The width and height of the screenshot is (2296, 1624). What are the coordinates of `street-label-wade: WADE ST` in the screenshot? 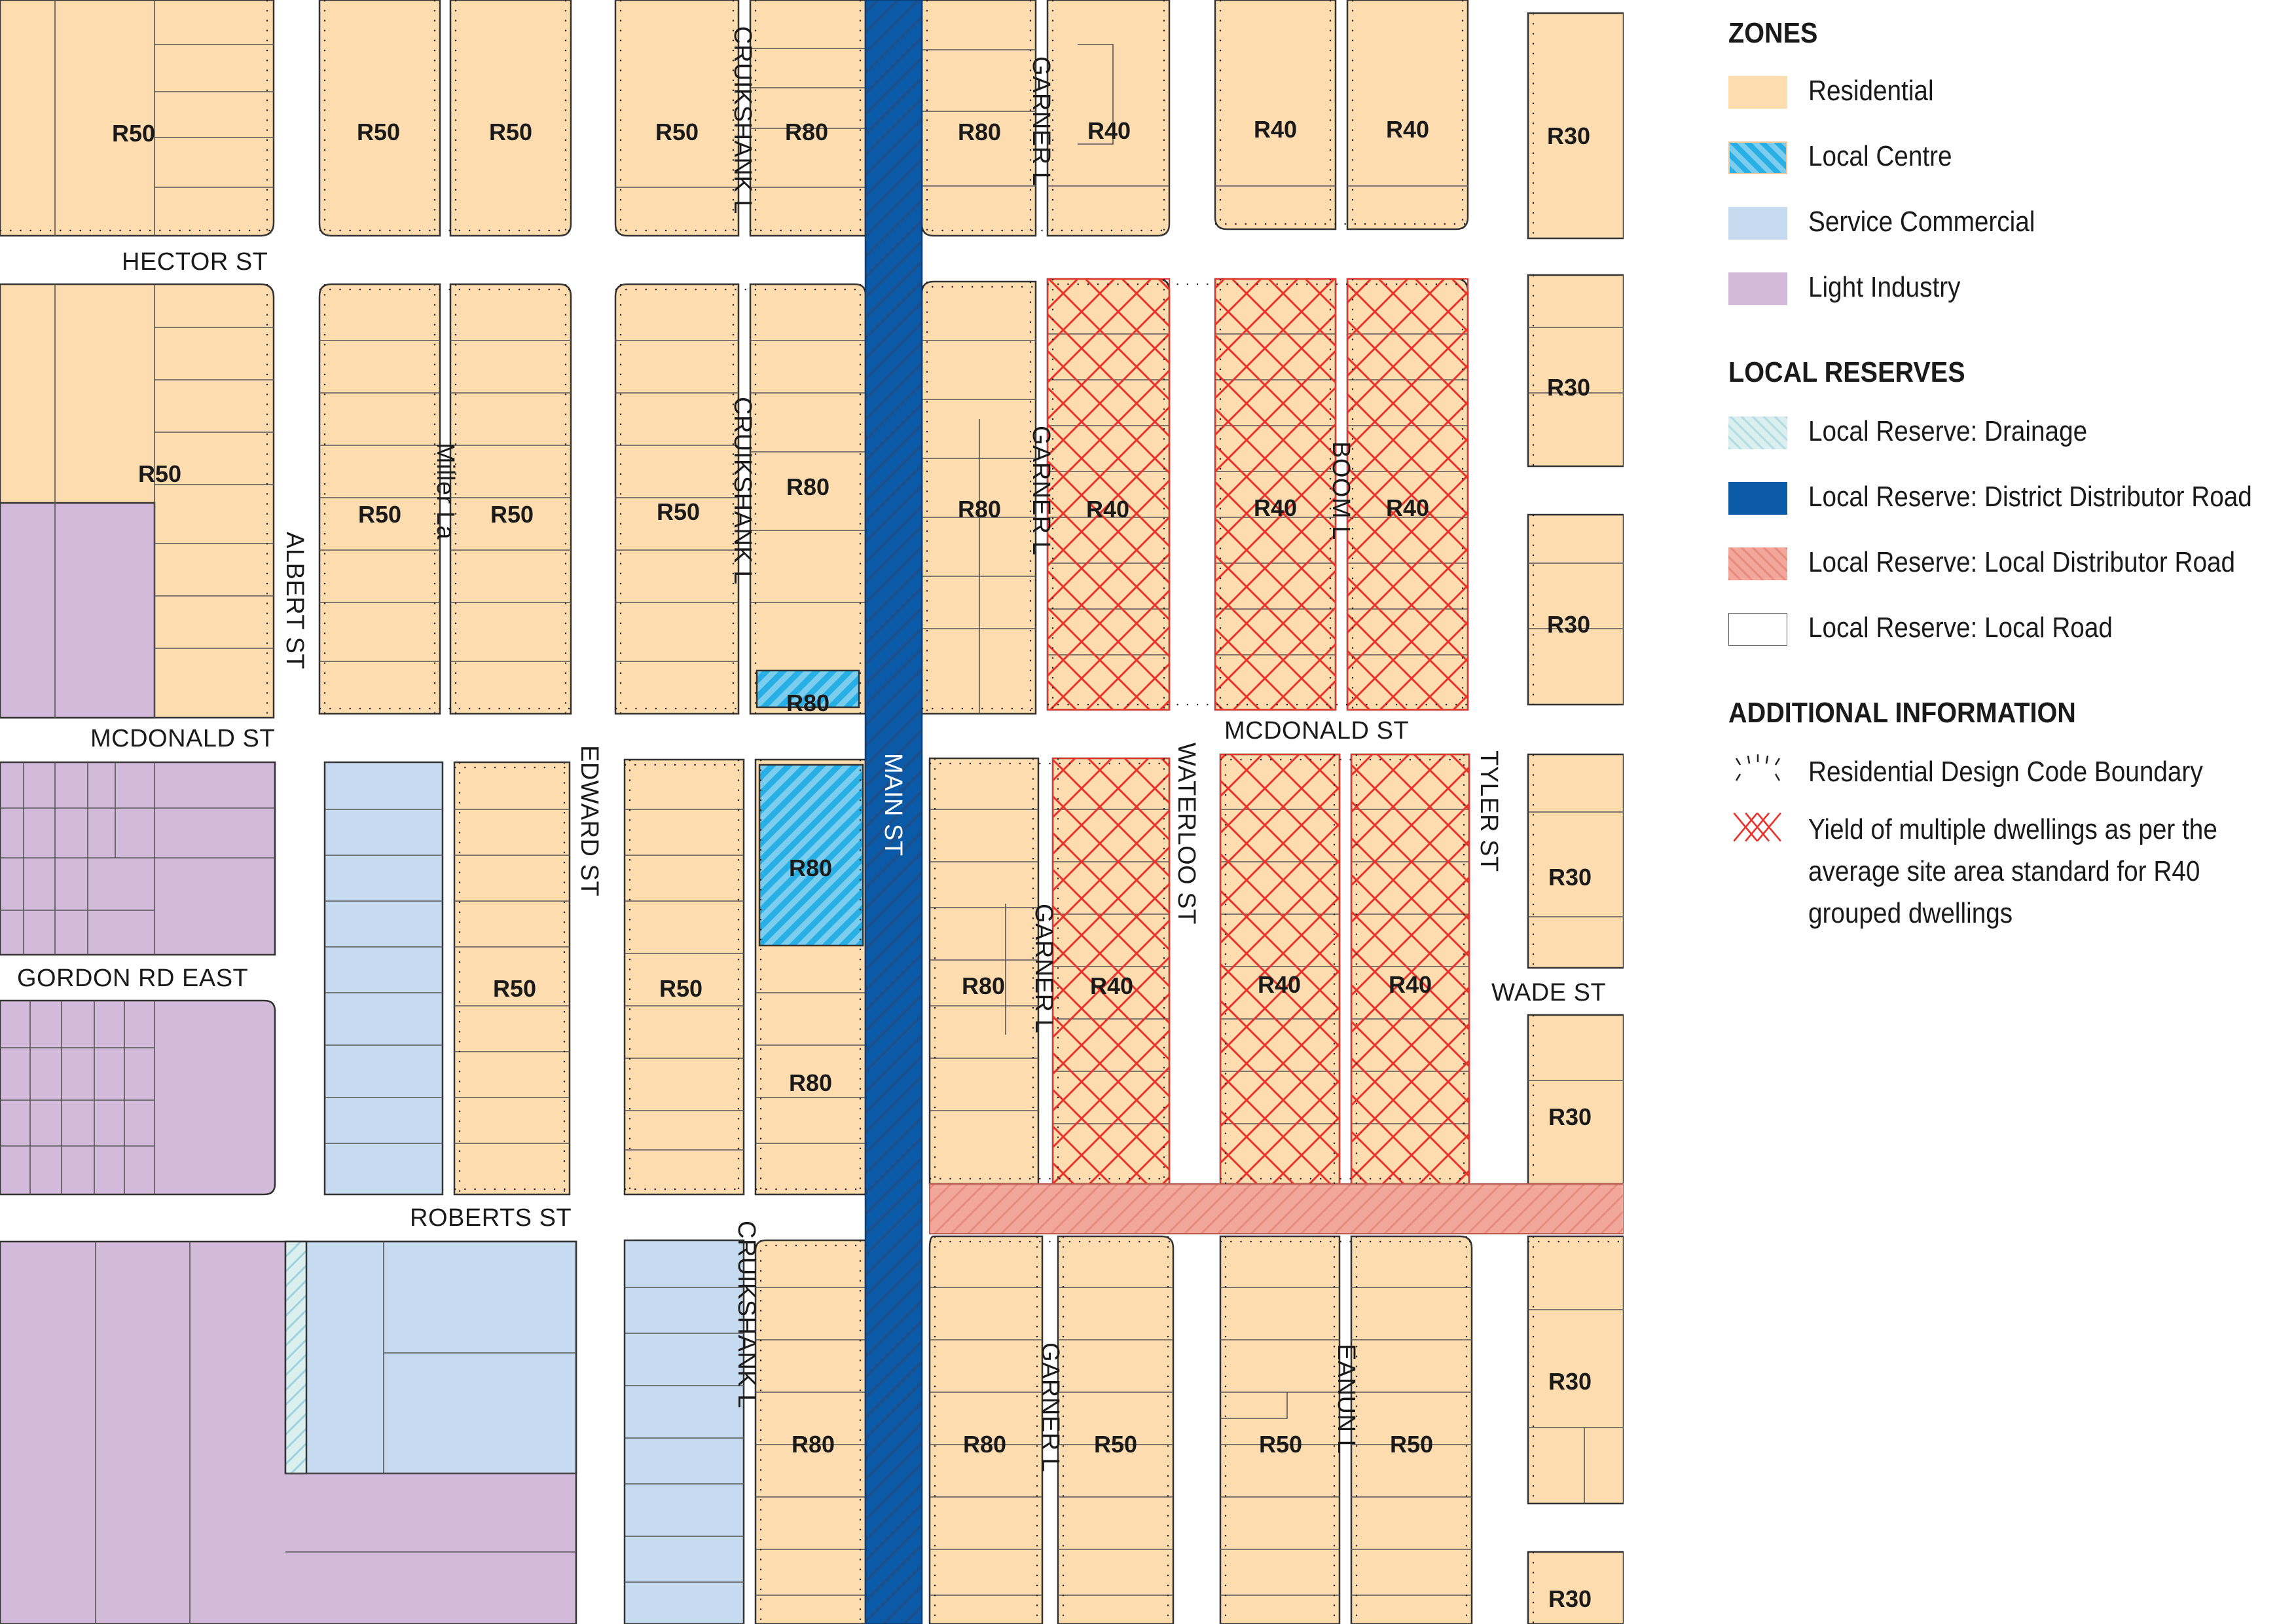 It's located at (1548, 992).